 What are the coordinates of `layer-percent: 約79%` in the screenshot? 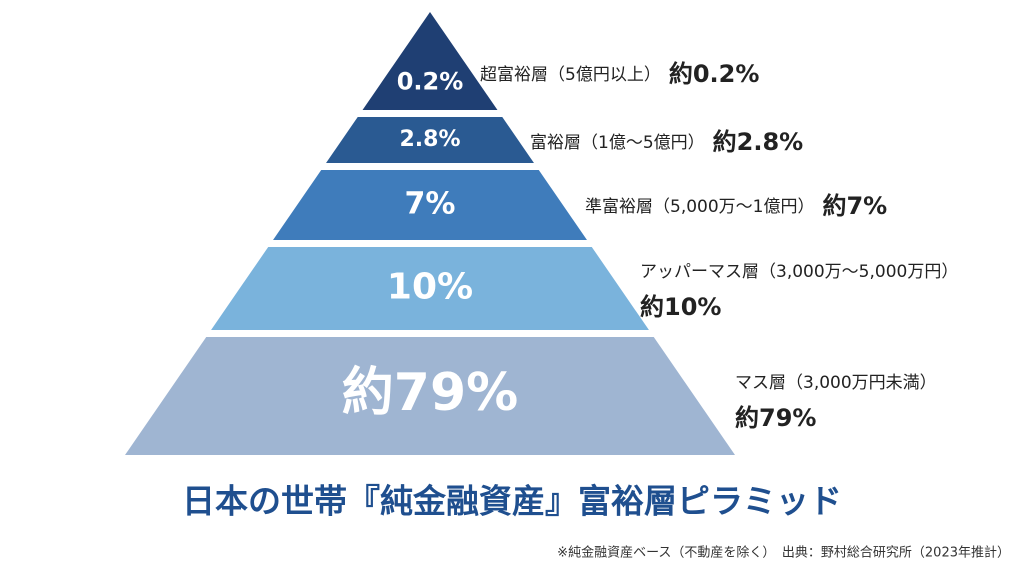 It's located at (430, 393).